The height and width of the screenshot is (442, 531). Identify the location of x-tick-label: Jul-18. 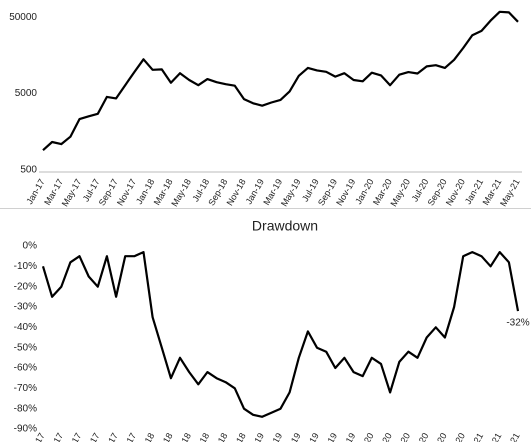
(200, 436).